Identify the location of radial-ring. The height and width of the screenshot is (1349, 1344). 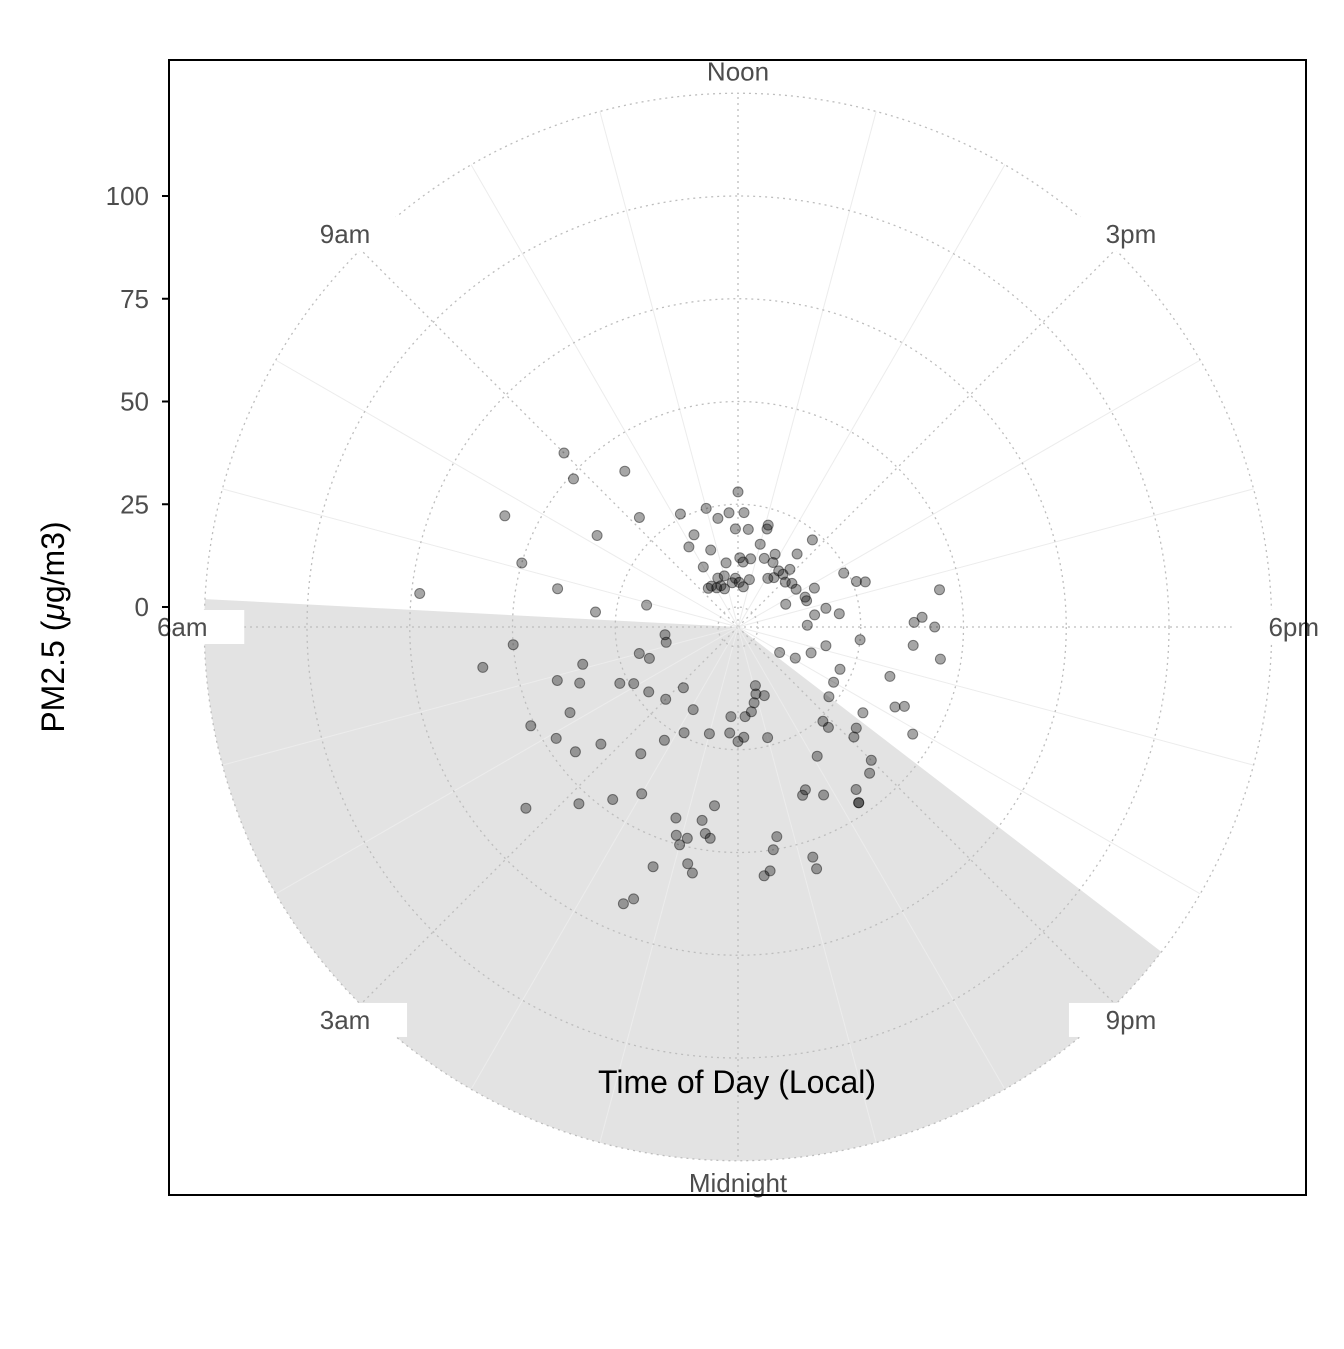
(738, 627).